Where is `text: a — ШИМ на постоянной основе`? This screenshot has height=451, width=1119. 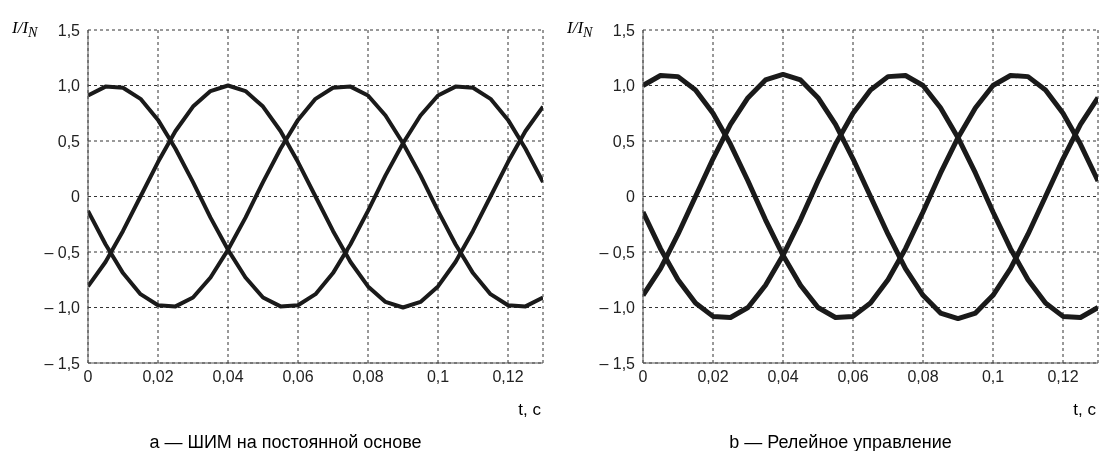
text: a — ШИМ на постоянной основе is located at coordinates (285, 441).